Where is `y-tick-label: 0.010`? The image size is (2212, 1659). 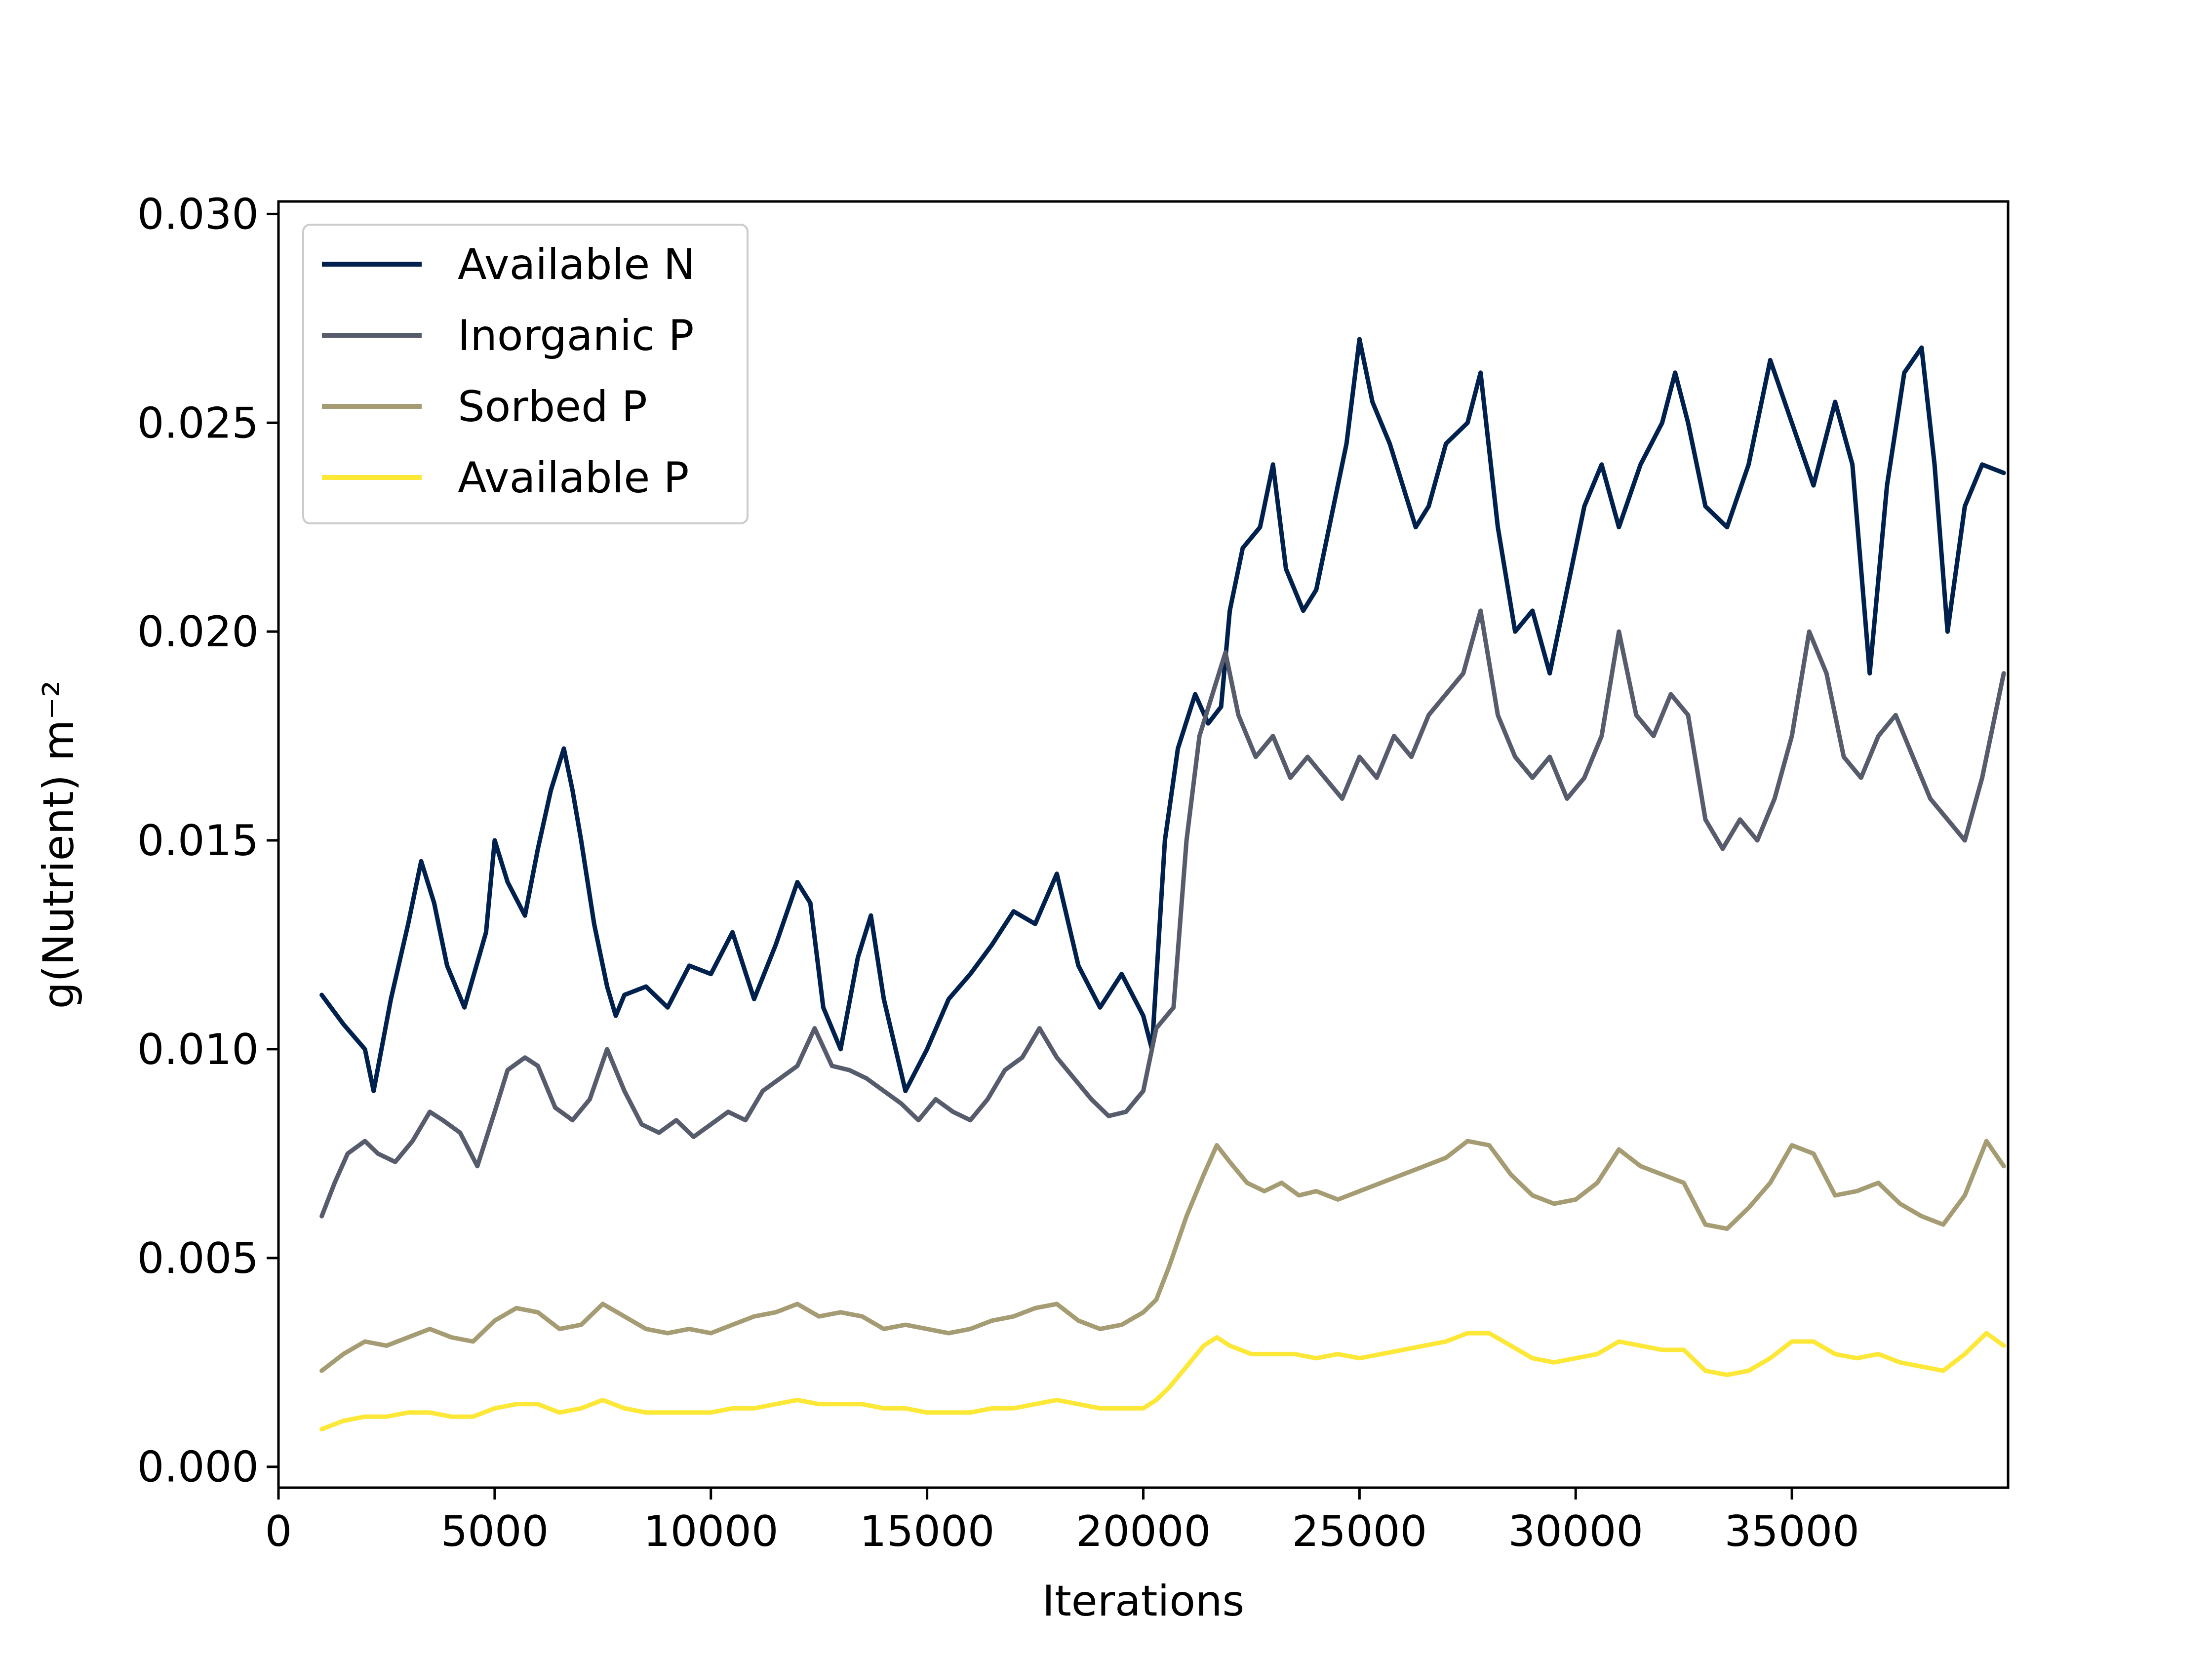
y-tick-label: 0.010 is located at coordinates (198, 1050).